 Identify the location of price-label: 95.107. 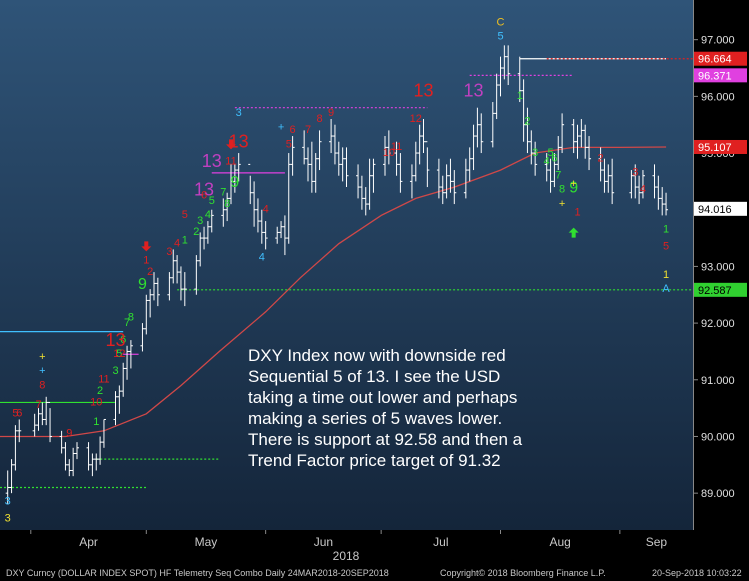
(720, 146).